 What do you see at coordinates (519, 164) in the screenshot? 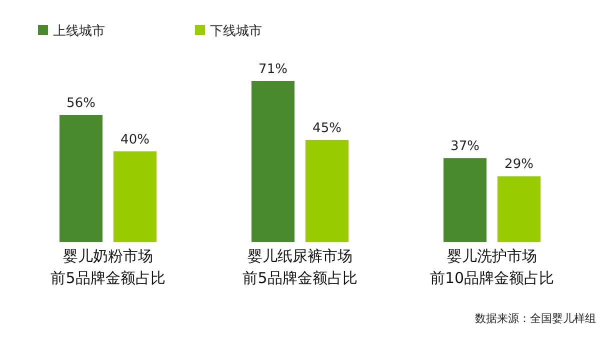
I see `data-label: 29%` at bounding box center [519, 164].